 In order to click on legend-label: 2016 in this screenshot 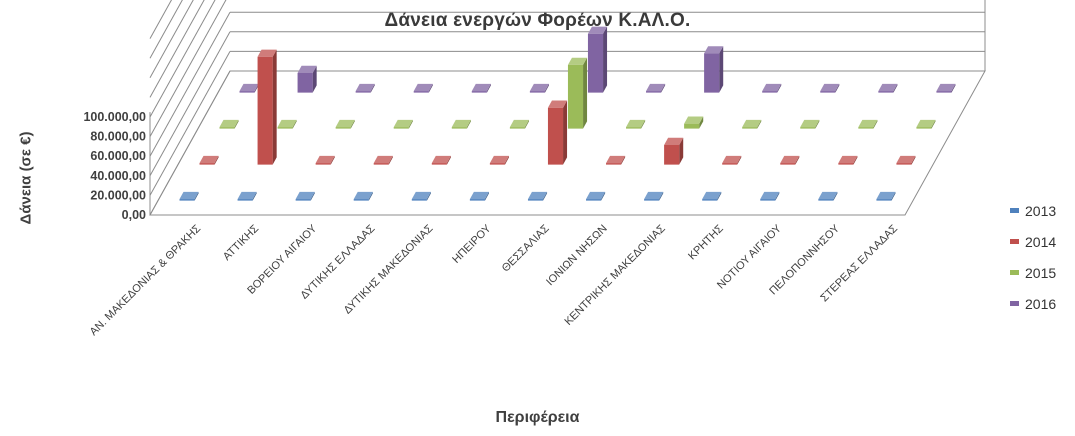, I will do `click(1041, 303)`.